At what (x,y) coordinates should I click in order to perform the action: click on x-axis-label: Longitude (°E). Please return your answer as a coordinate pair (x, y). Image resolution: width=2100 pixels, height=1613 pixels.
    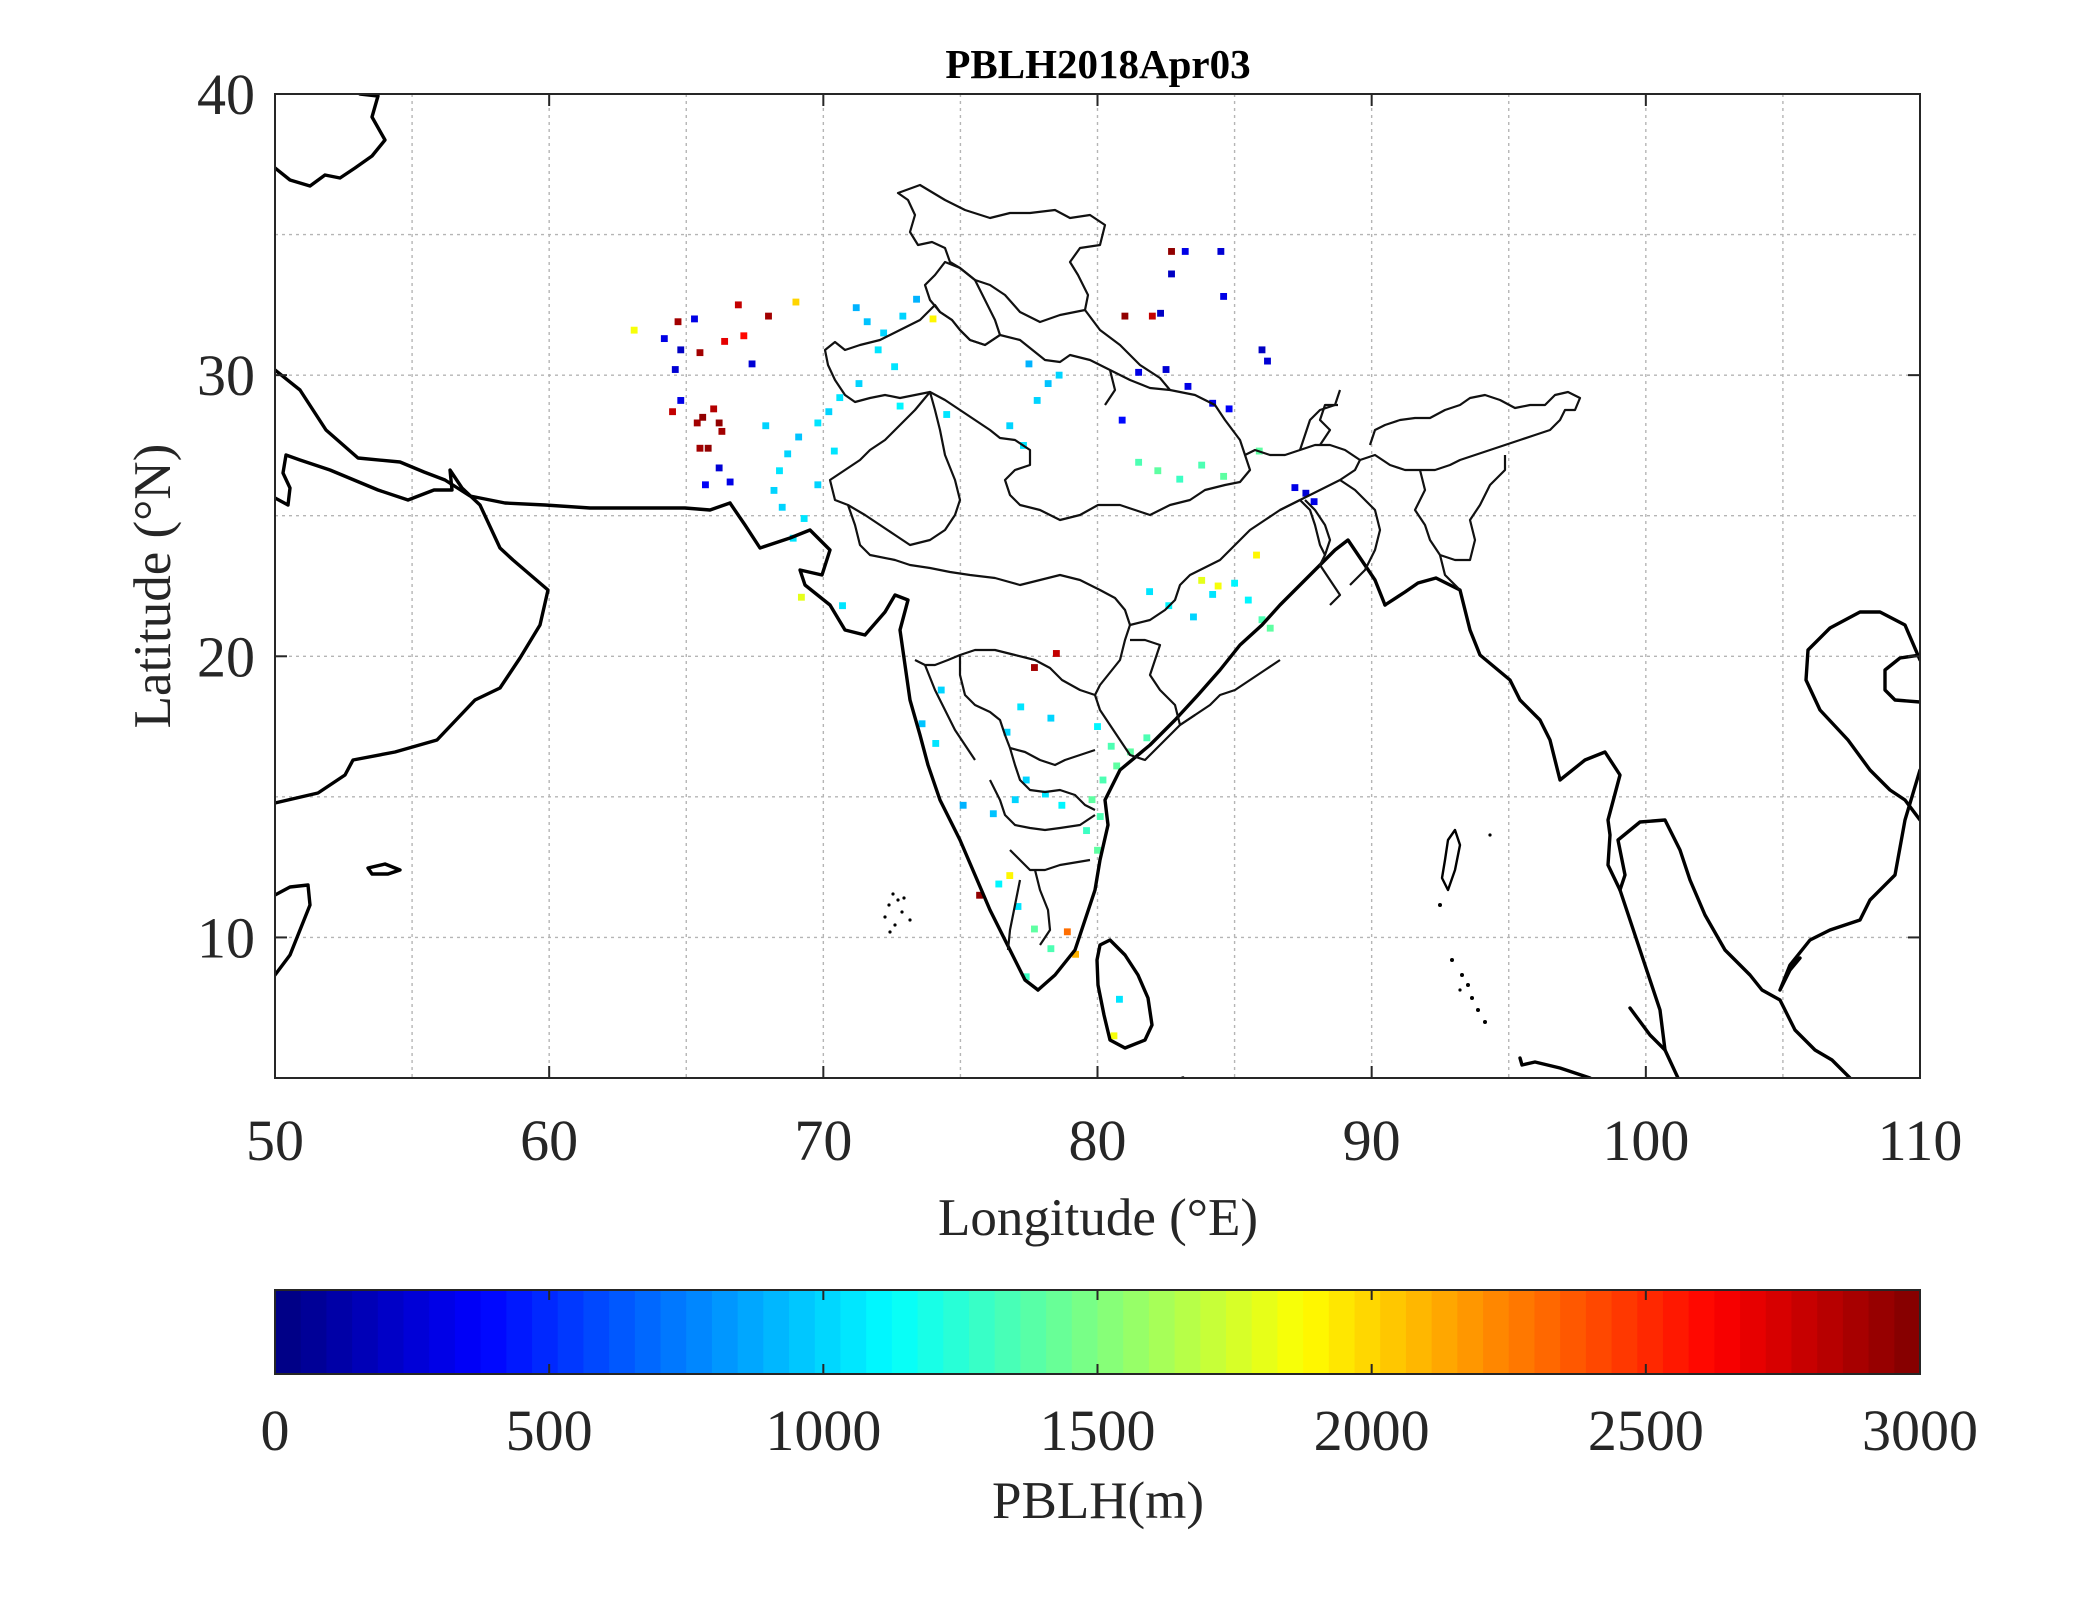
    Looking at the image, I should click on (1098, 1218).